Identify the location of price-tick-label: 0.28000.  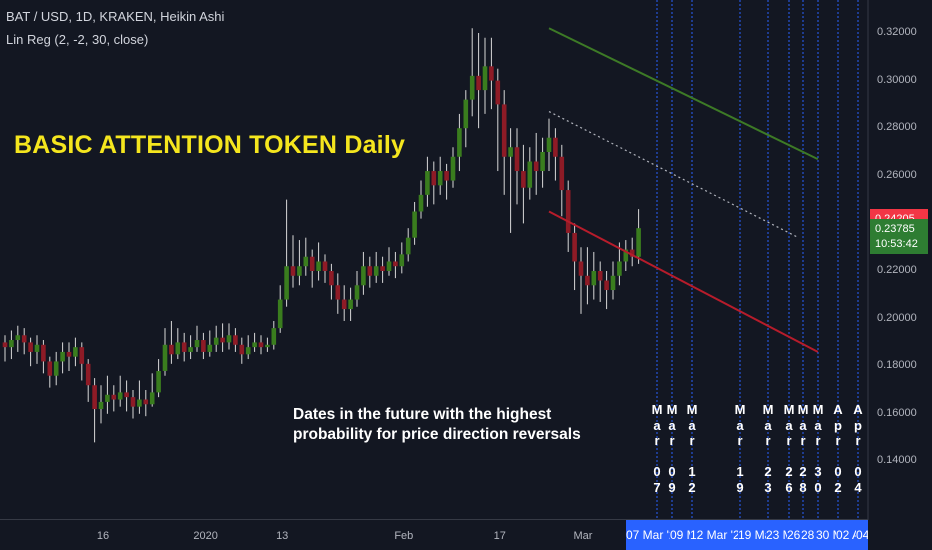
(897, 127).